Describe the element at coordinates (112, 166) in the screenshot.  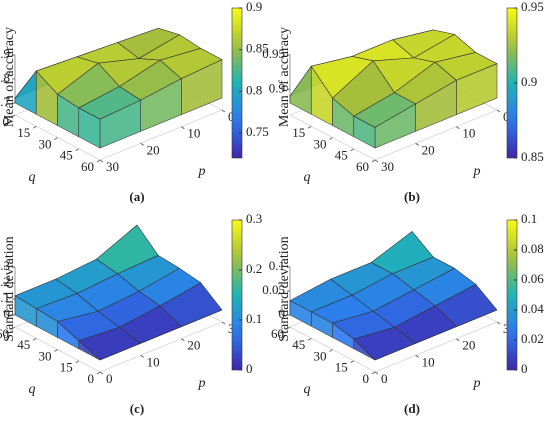
I see `p-tick-label: 30` at that location.